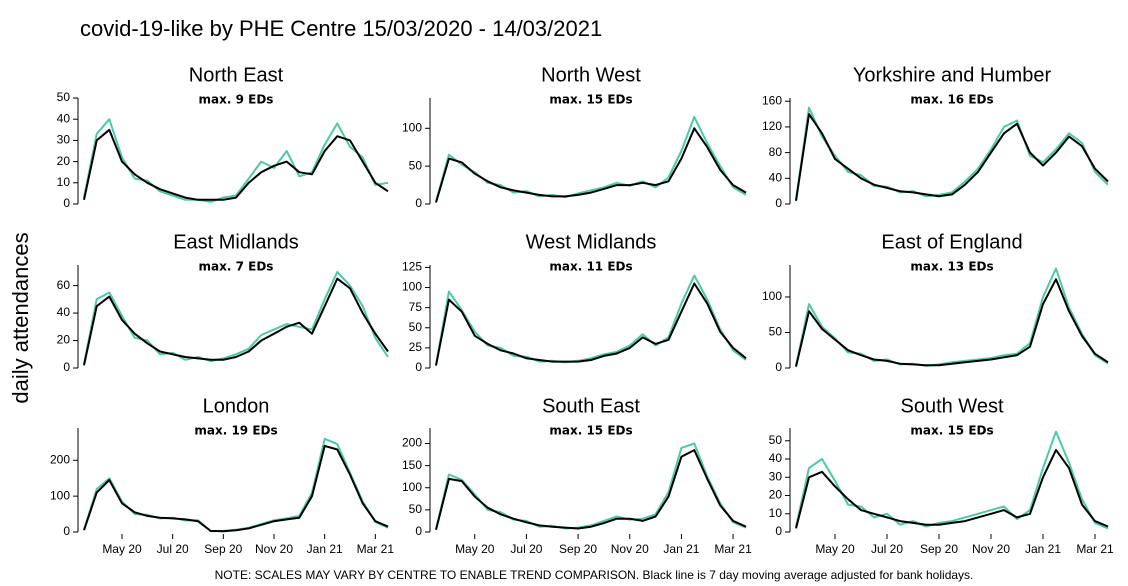  I want to click on y-tick-label: 75, so click(416, 307).